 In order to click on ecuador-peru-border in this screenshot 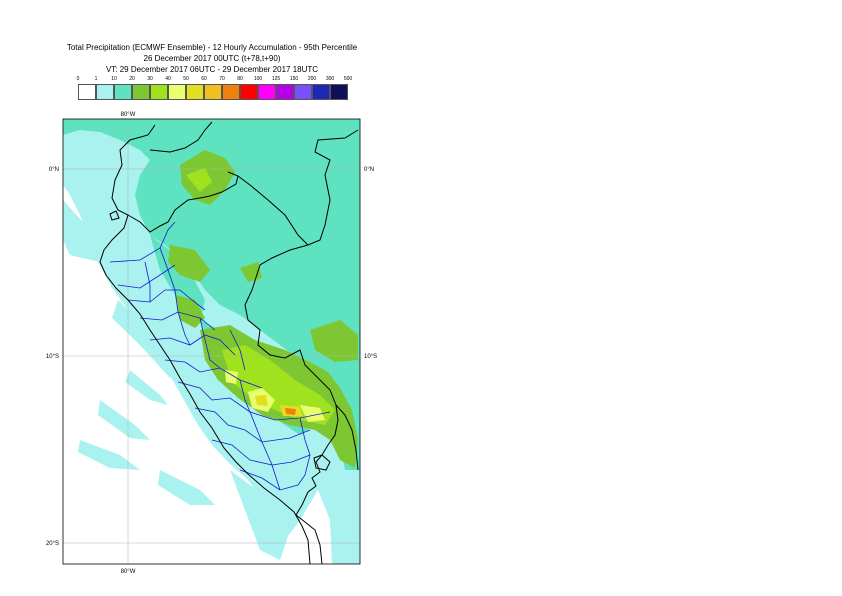, I will do `click(183, 202)`.